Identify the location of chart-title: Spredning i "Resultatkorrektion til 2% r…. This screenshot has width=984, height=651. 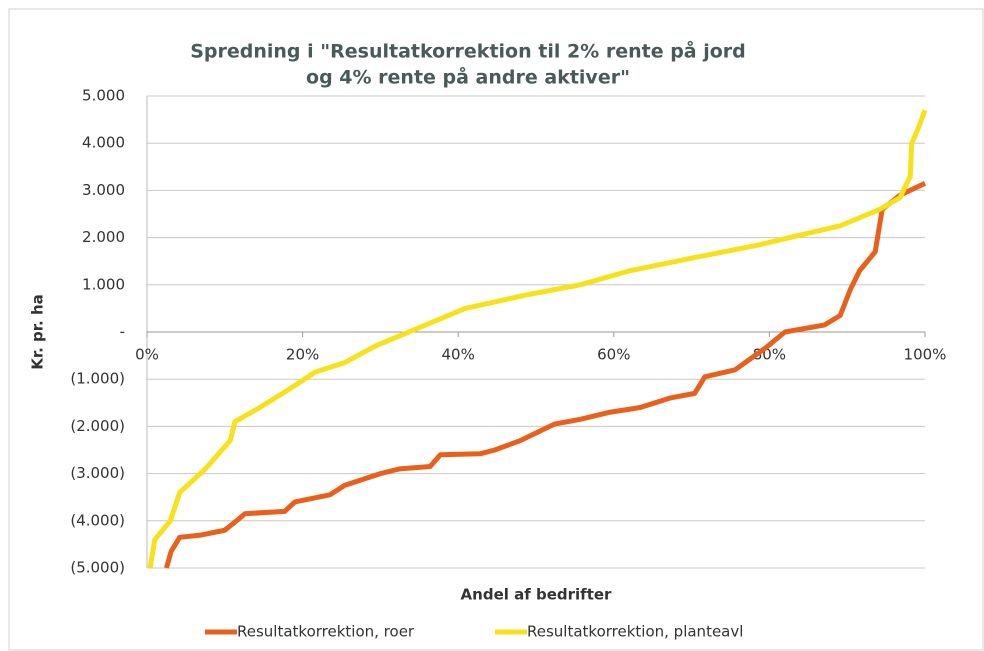
(468, 51).